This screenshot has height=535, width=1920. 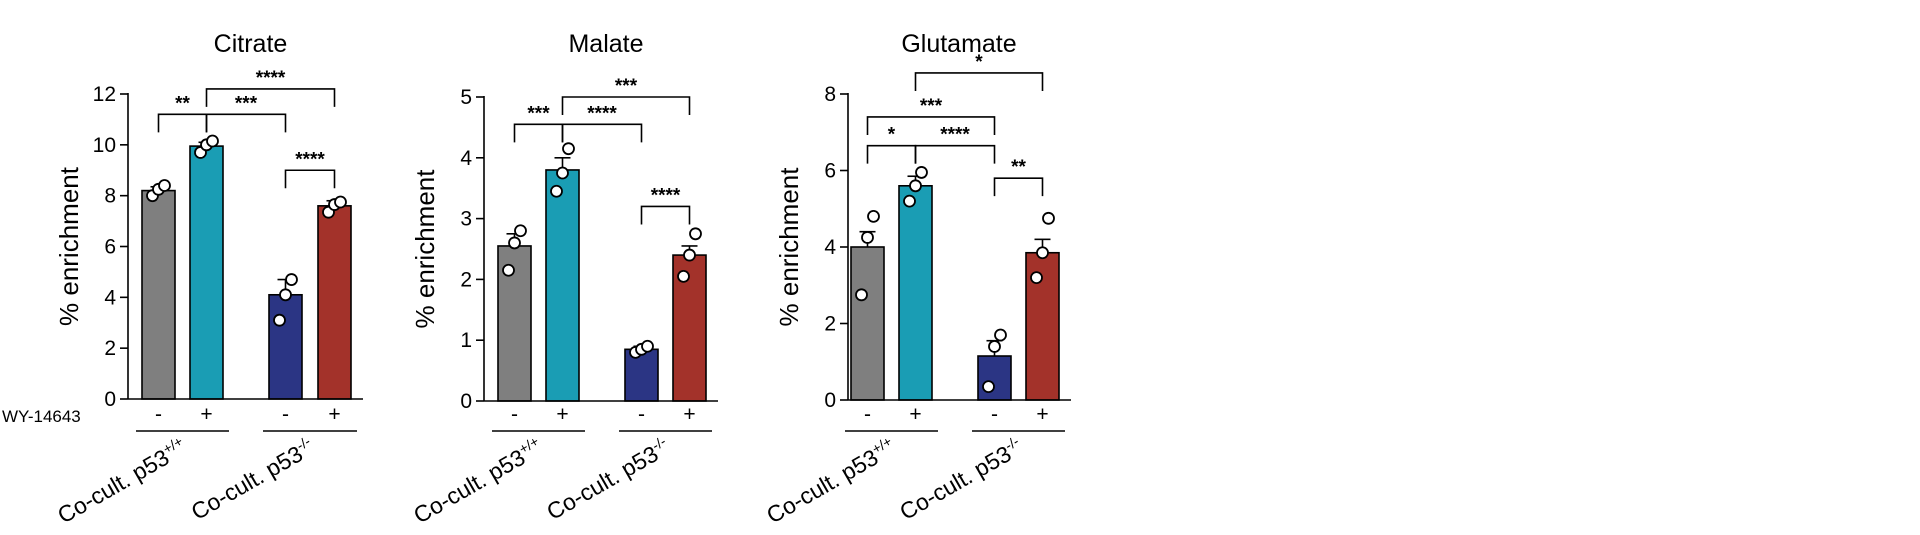 I want to click on chart-title: Glutamate, so click(x=958, y=44).